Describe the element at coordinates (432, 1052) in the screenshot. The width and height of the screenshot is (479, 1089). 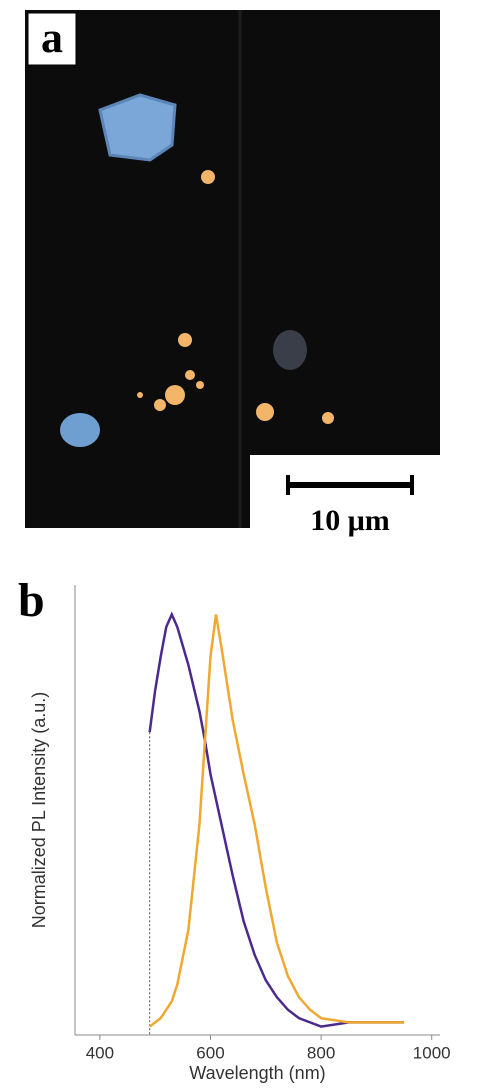
I see `x-tick-label: 1000` at that location.